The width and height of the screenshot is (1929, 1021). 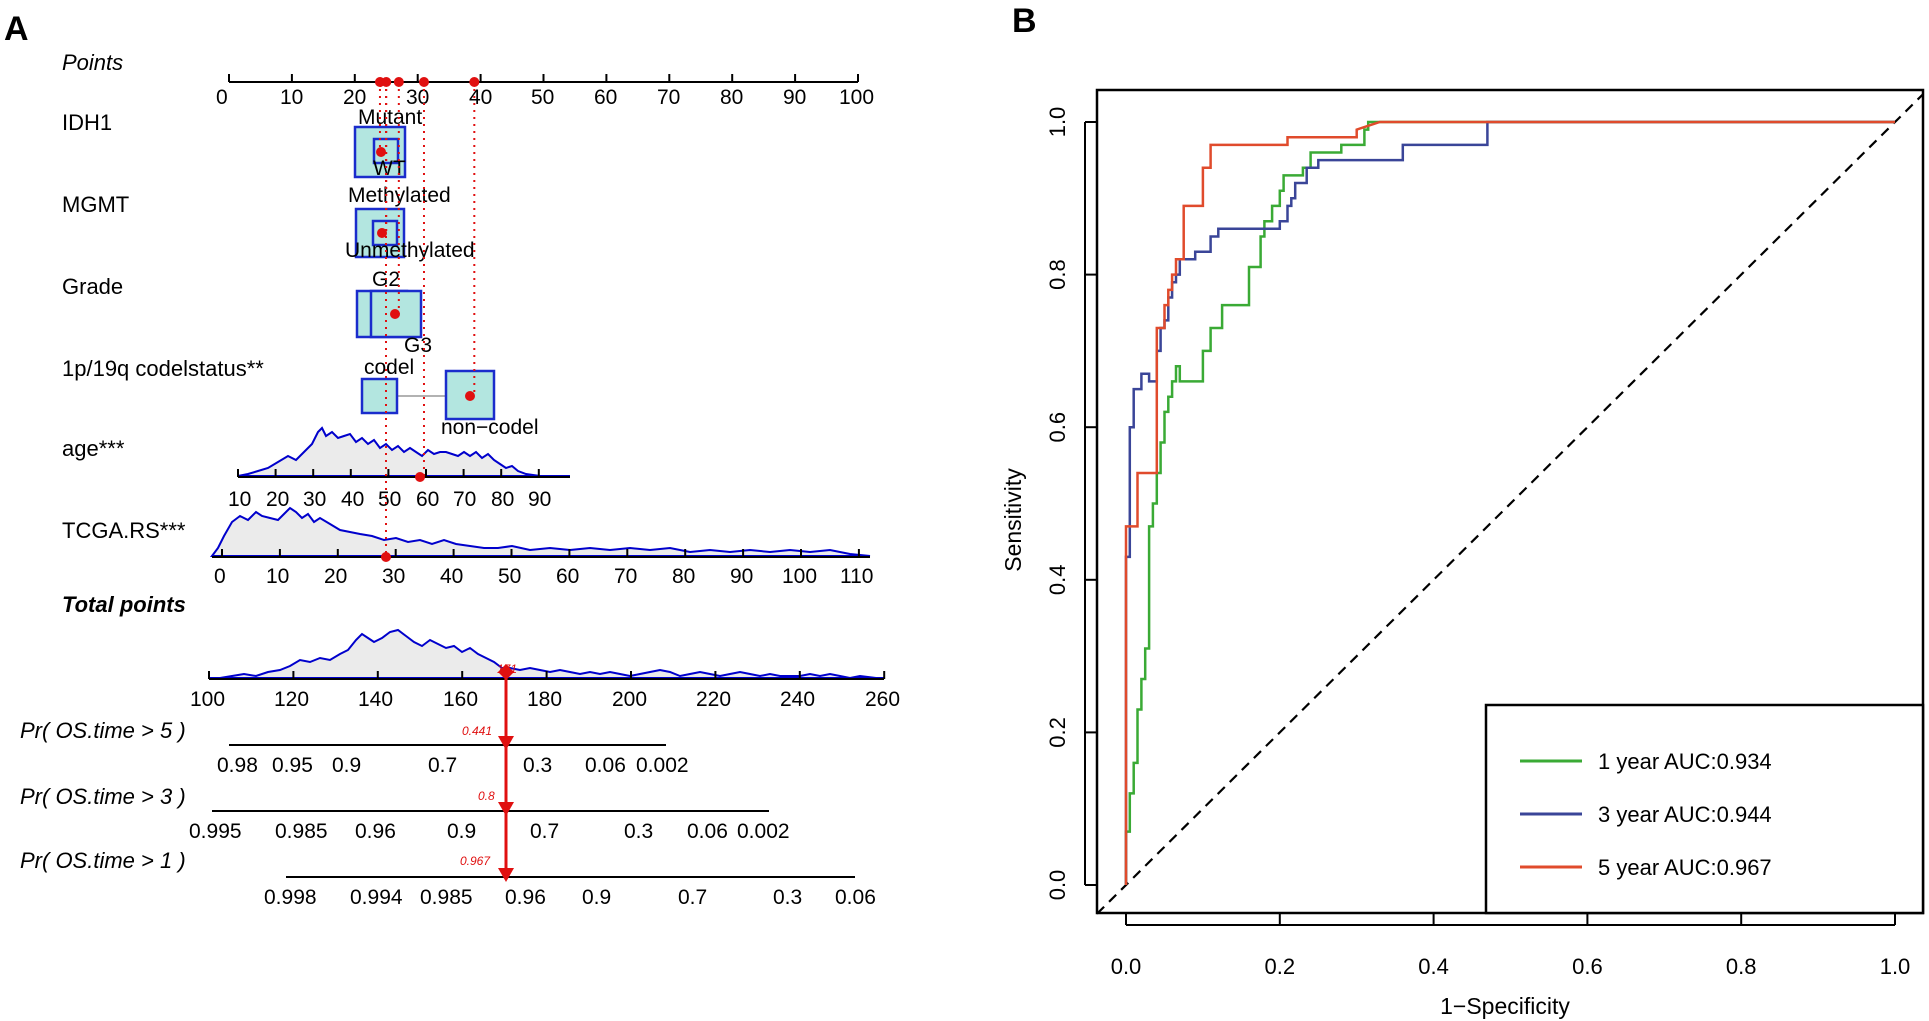 I want to click on age-tick-30: 30, so click(x=314, y=499).